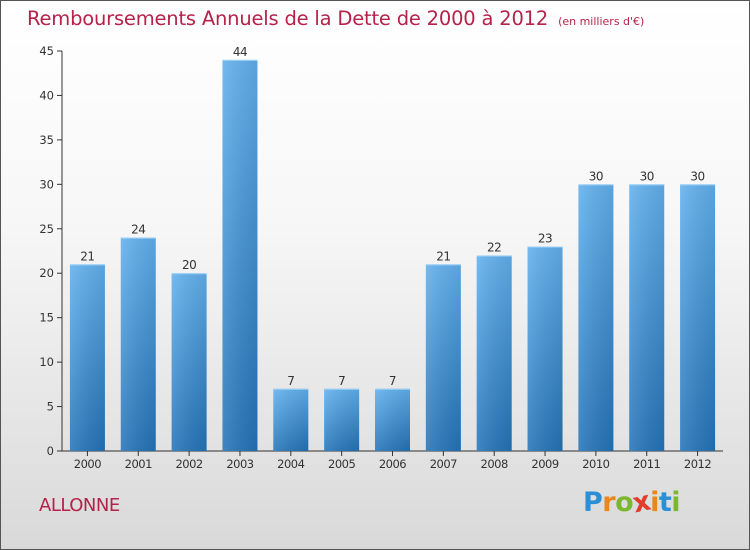 This screenshot has width=750, height=550. Describe the element at coordinates (601, 21) in the screenshot. I see `chart-subtitle: (en milliers d'€)` at that location.